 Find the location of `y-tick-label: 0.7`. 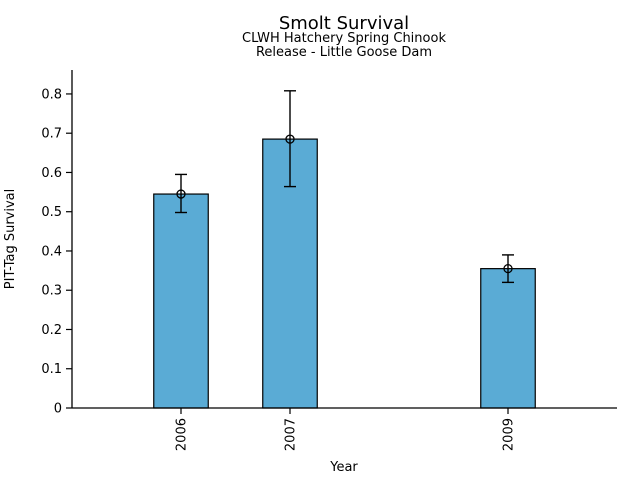

y-tick-label: 0.7 is located at coordinates (51, 134).